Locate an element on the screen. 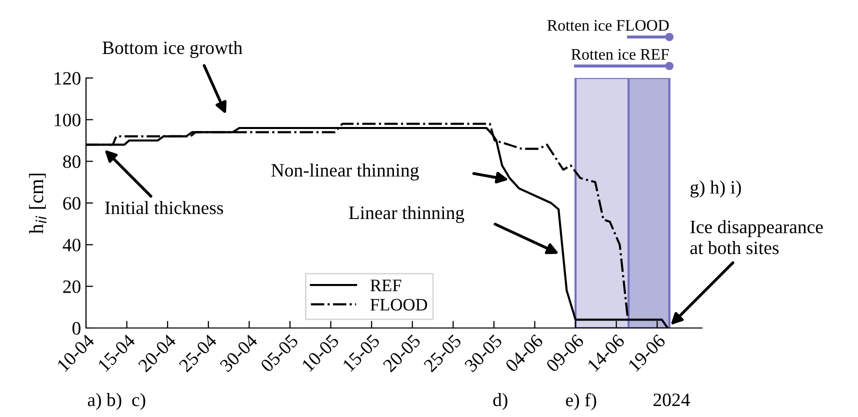 The image size is (858, 417). text: d) is located at coordinates (500, 401).